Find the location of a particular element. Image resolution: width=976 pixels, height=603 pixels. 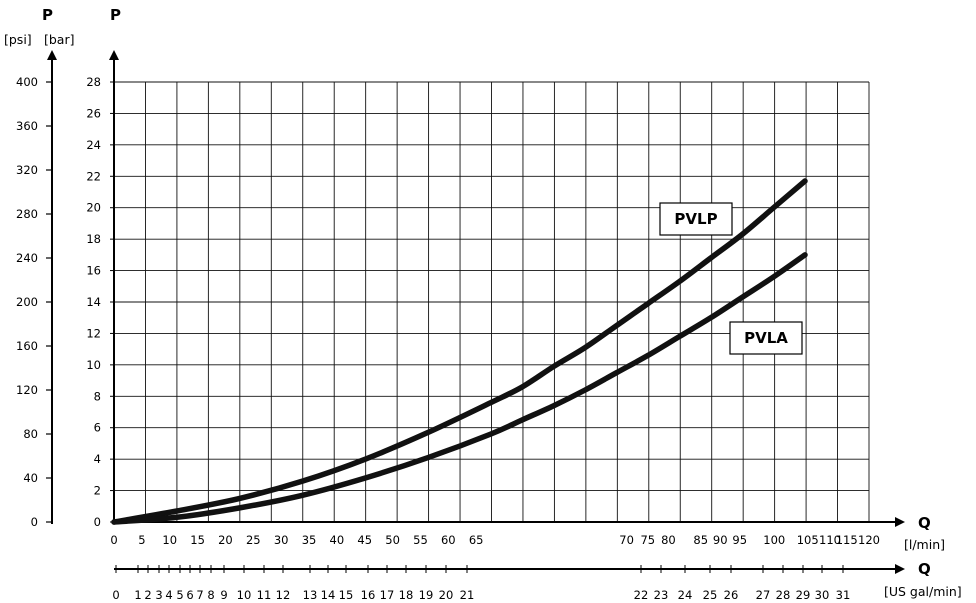

x-tick-lmin: 100 is located at coordinates (774, 540).